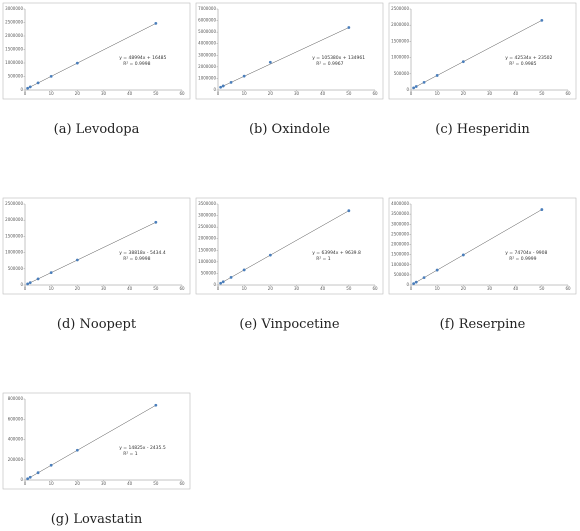 This screenshot has width=580, height=531. I want to click on y-tick-label: 3500000, so click(207, 203).